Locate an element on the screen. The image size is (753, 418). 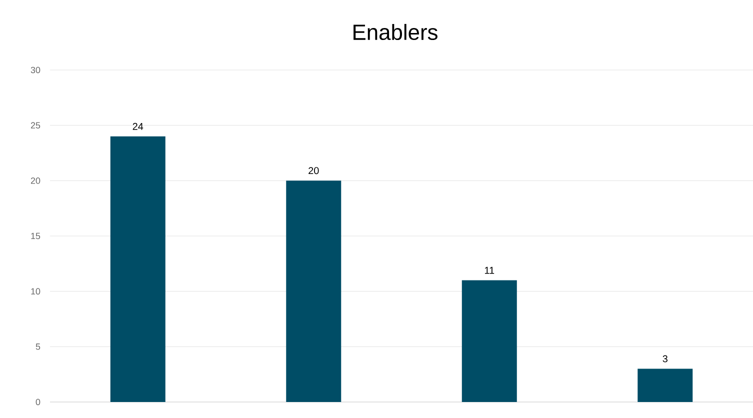
y-tick-label: 10 is located at coordinates (35, 291).